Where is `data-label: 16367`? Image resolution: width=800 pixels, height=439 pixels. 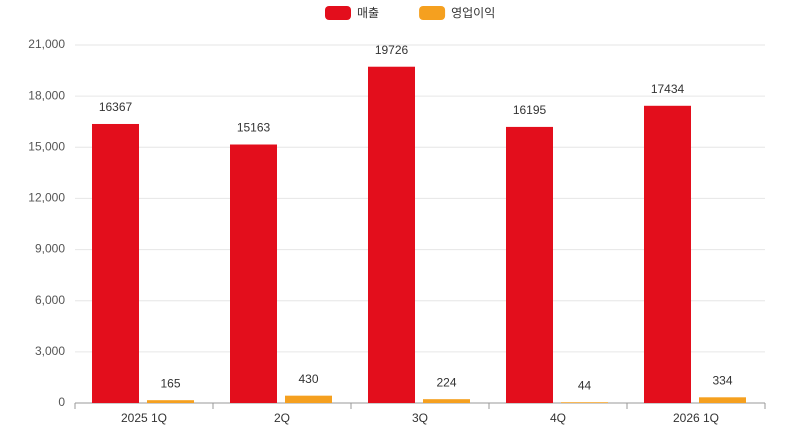 data-label: 16367 is located at coordinates (116, 107).